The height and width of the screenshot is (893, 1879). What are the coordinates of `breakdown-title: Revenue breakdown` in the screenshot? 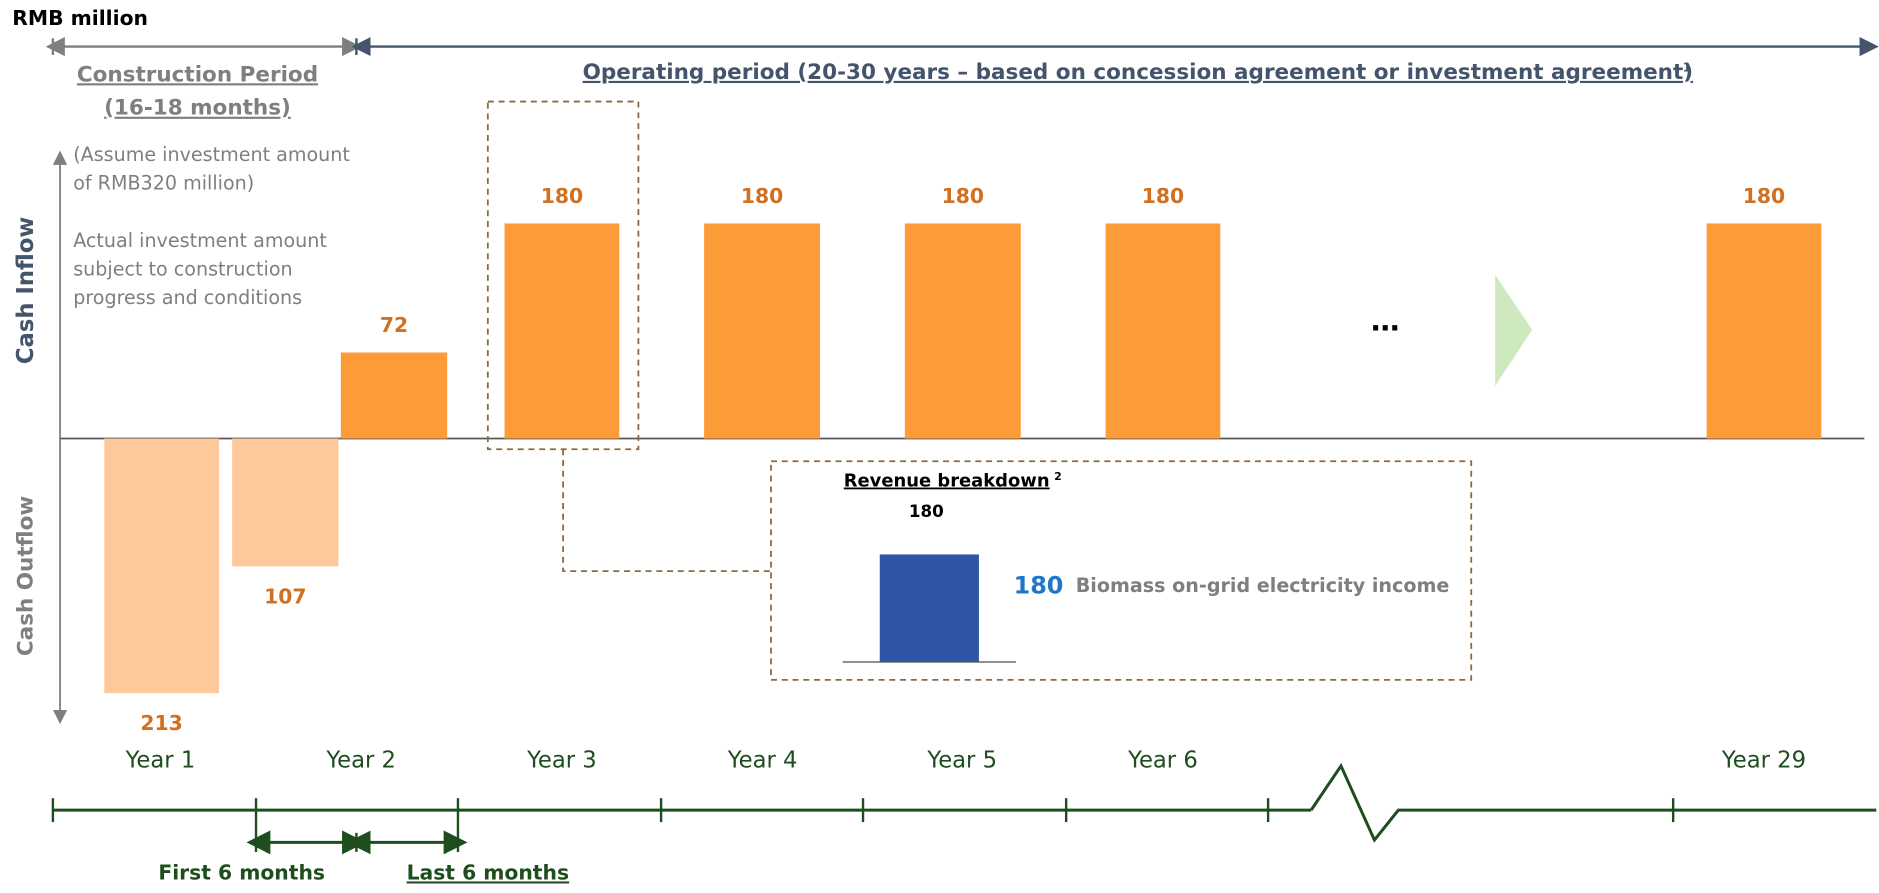 It's located at (947, 481).